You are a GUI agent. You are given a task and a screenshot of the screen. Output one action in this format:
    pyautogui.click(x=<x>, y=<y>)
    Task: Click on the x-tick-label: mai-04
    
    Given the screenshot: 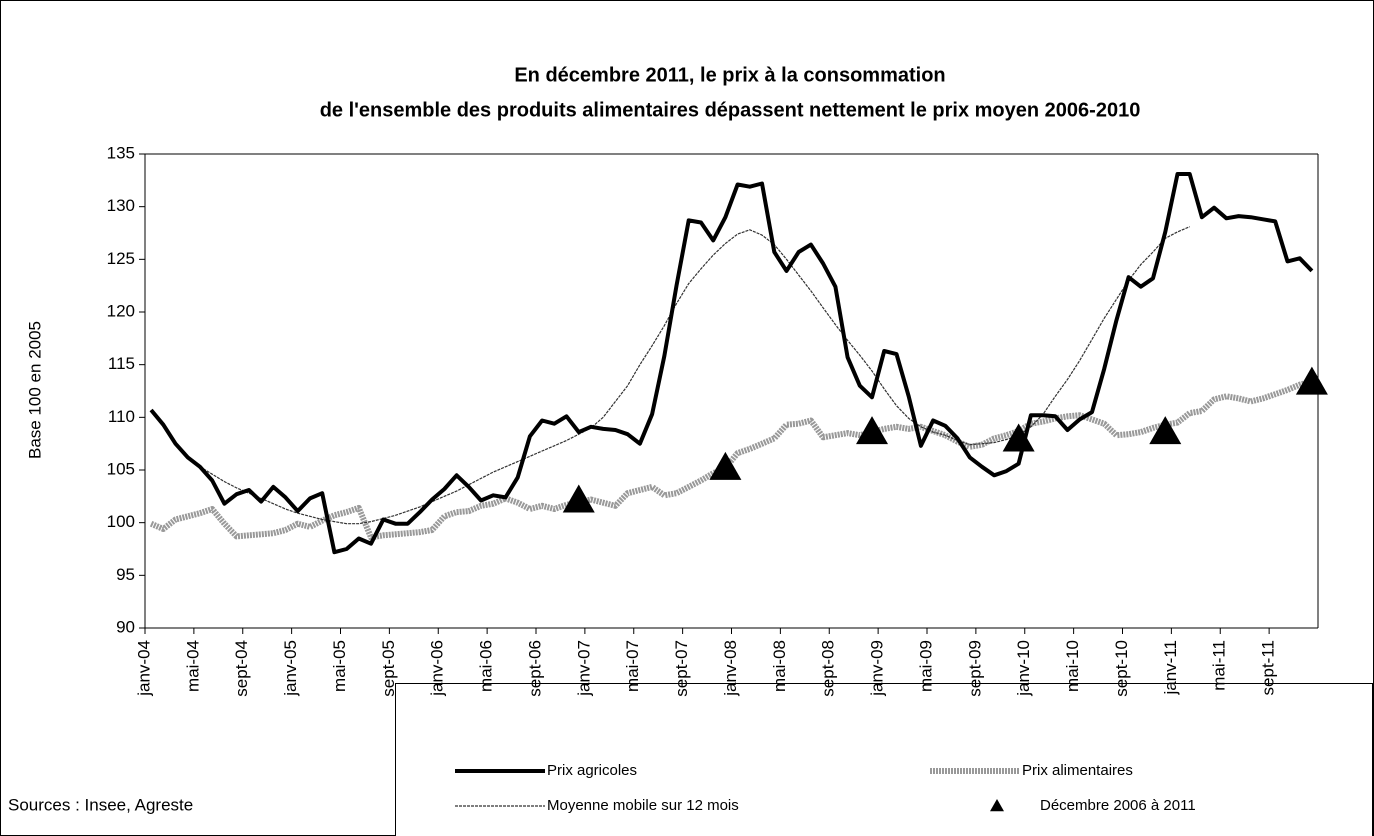 What is the action you would take?
    pyautogui.click(x=192, y=666)
    